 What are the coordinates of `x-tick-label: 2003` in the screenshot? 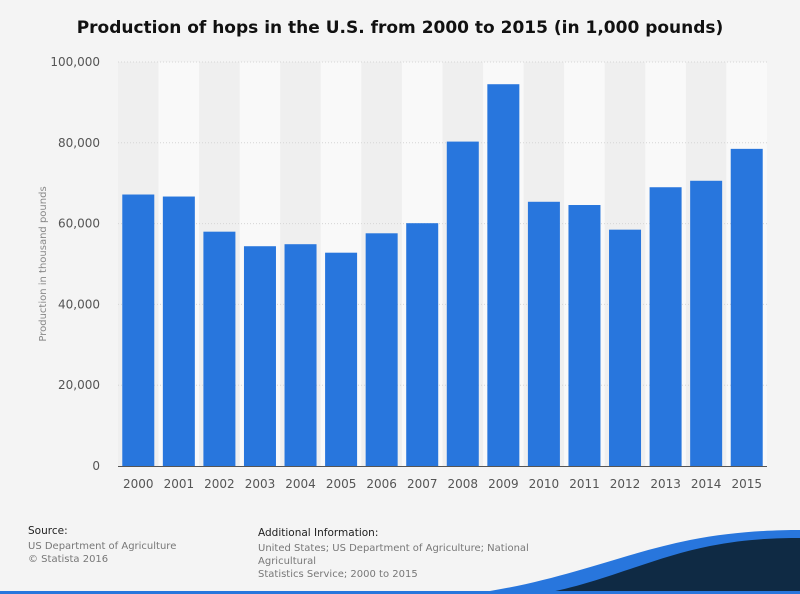 It's located at (260, 484).